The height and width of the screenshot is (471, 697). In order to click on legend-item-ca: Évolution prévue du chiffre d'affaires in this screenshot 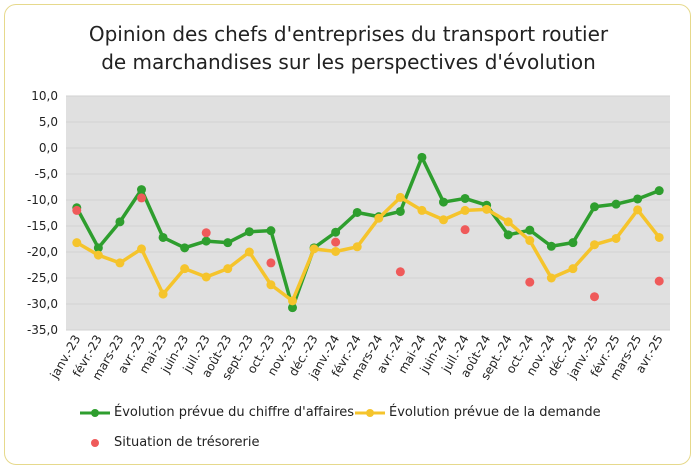, I will do `click(217, 412)`.